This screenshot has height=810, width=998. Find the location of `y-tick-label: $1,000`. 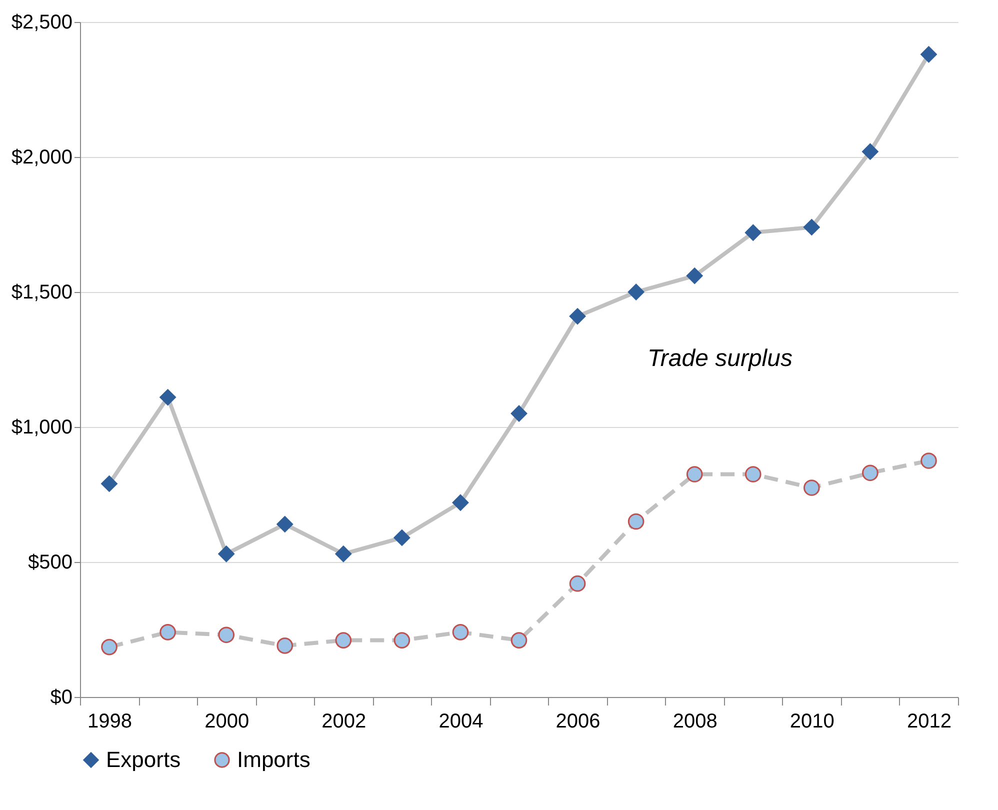

y-tick-label: $1,000 is located at coordinates (41, 427).